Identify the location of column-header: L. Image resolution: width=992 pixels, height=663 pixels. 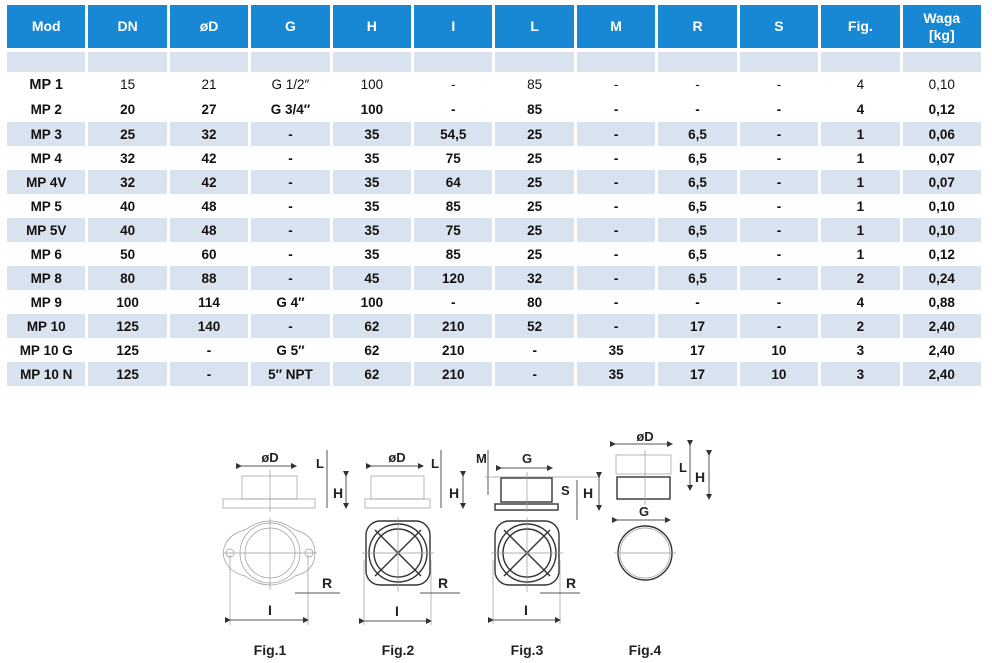
(534, 26).